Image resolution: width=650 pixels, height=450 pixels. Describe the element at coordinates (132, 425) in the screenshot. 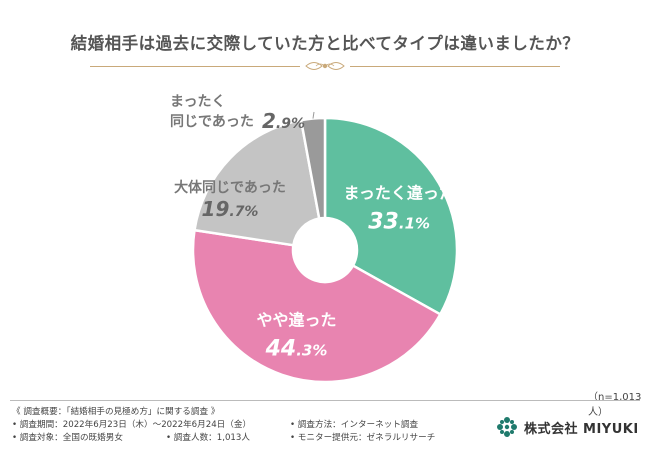

I see `survey-period: • 調査期間：2022年6月23日（木）〜2022年6月24日（金）` at that location.